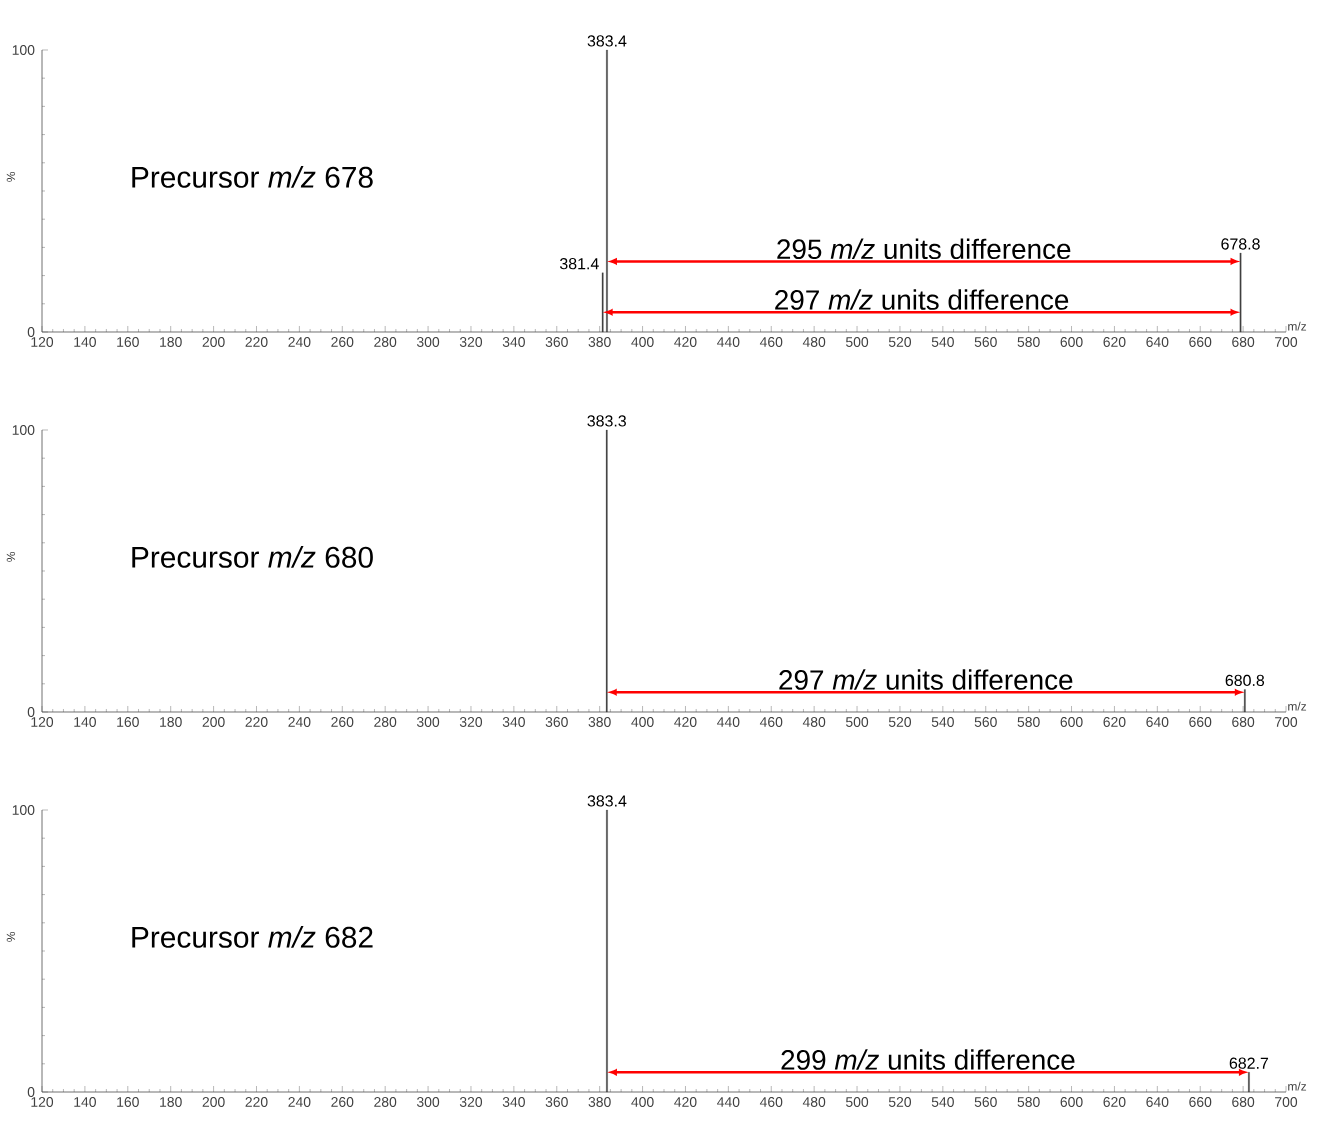 Image resolution: width=1318 pixels, height=1134 pixels. What do you see at coordinates (252, 176) in the screenshot?
I see `text: Precursor m/z 678` at bounding box center [252, 176].